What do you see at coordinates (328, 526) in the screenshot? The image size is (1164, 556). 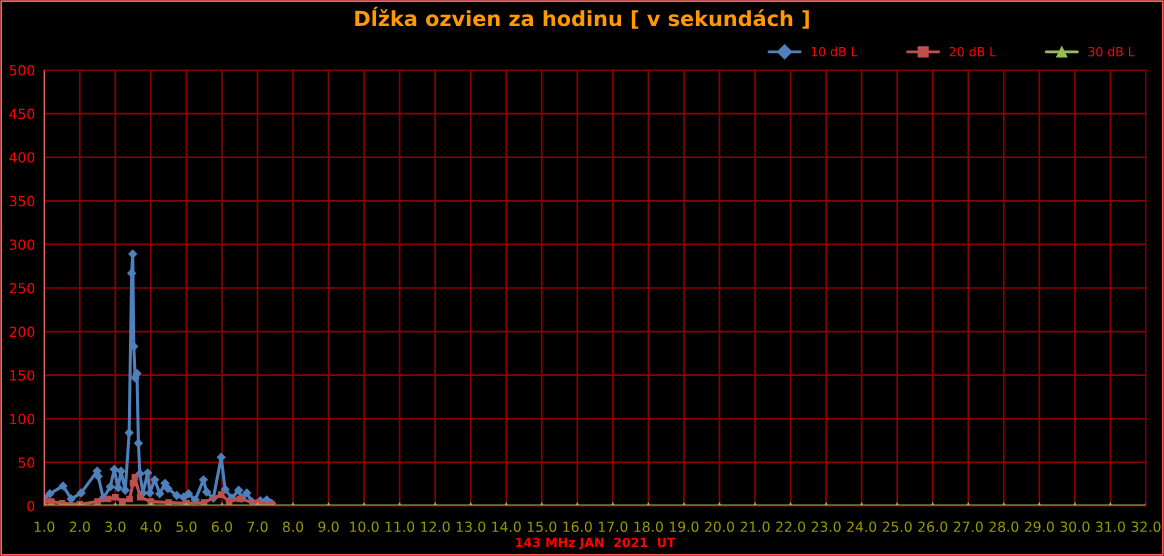 I see `x-tick-label: 9.0` at bounding box center [328, 526].